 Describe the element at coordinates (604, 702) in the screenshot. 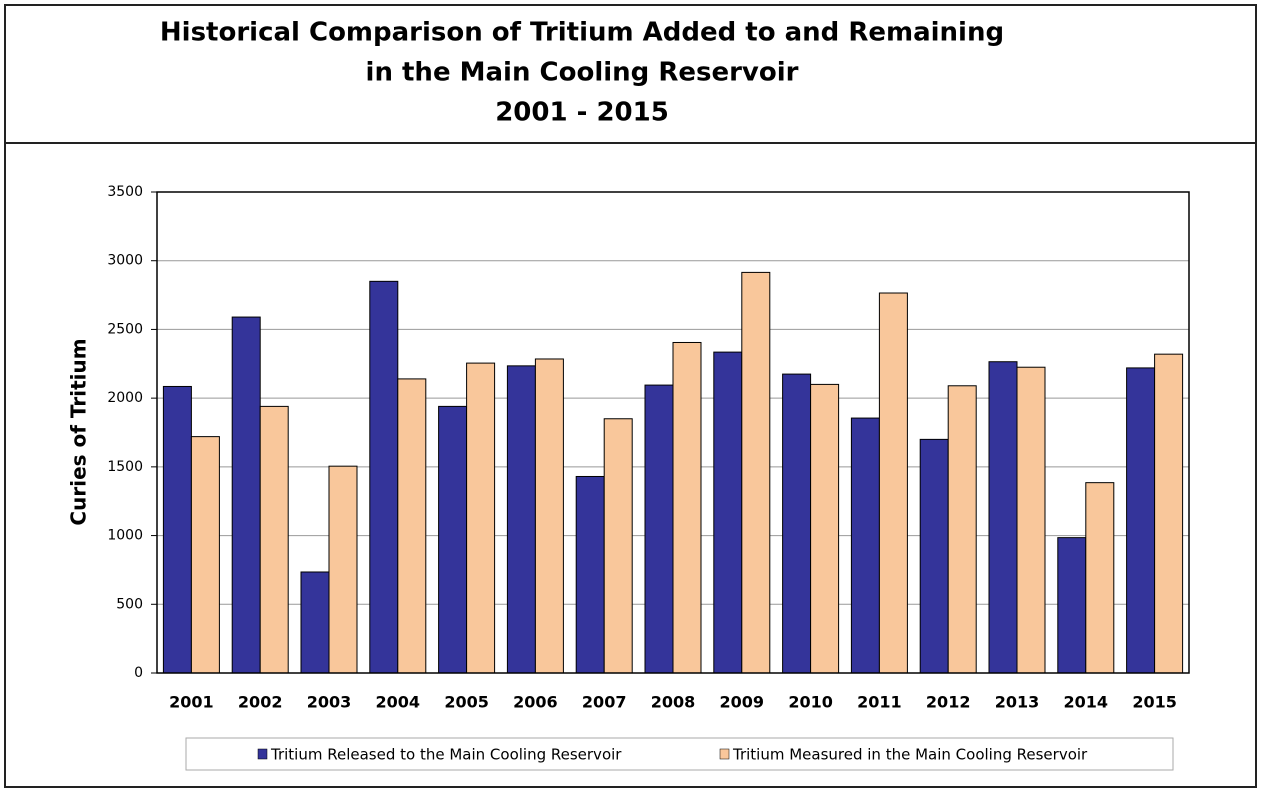

I see `x-tick-label: 2007` at that location.